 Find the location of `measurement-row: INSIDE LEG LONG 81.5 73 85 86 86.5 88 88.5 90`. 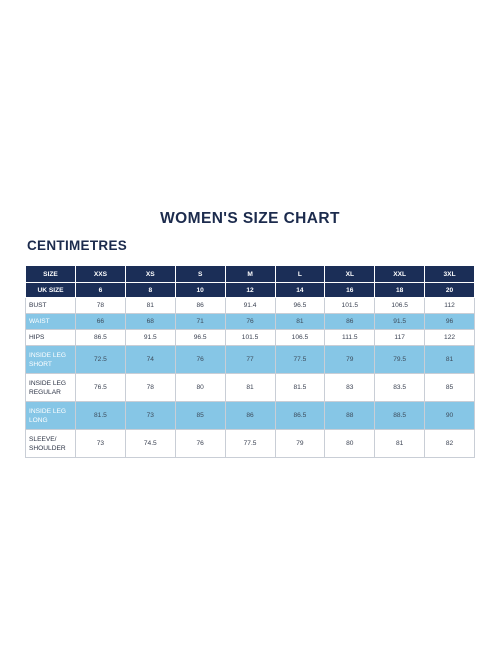

measurement-row: INSIDE LEG LONG 81.5 73 85 86 86.5 88 88.5 90 is located at coordinates (250, 415).